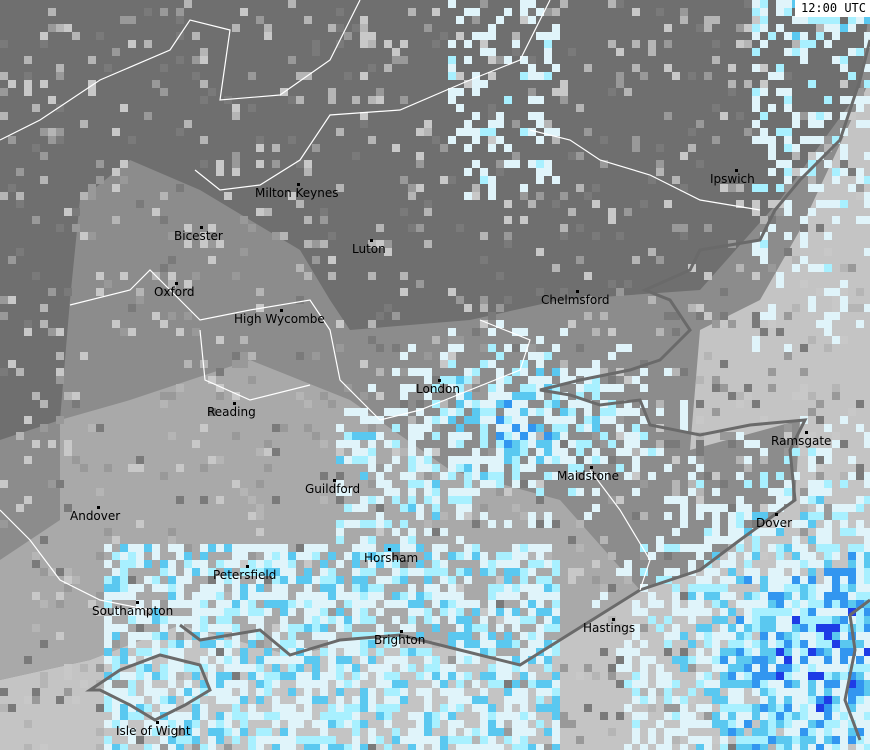 The width and height of the screenshot is (870, 750). What do you see at coordinates (245, 575) in the screenshot?
I see `city-label: Petersfield` at bounding box center [245, 575].